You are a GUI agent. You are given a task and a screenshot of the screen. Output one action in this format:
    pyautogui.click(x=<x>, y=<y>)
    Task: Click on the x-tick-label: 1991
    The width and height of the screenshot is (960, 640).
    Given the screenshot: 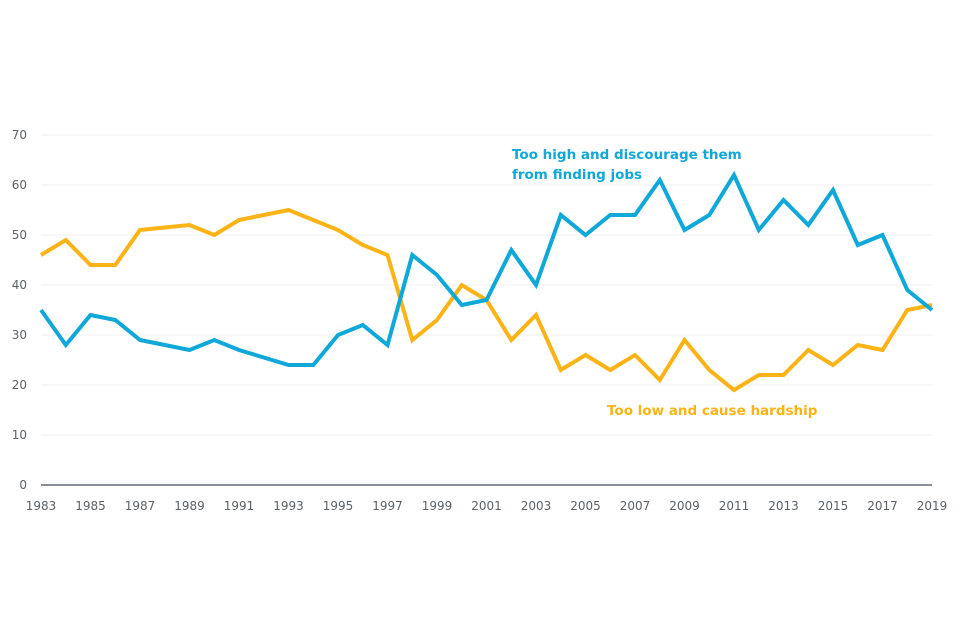 What is the action you would take?
    pyautogui.click(x=239, y=506)
    